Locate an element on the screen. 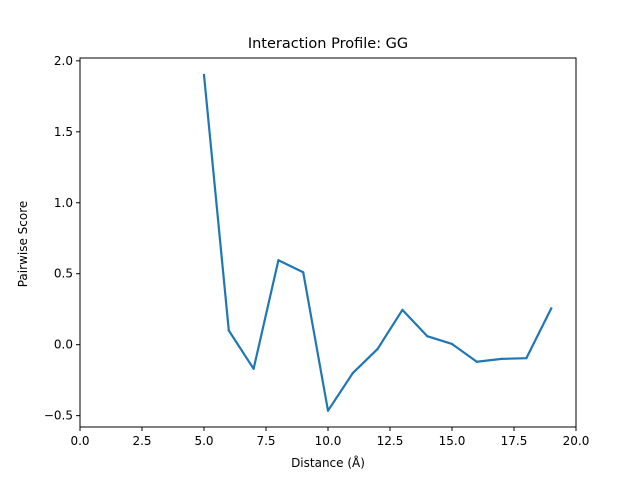  y-tick-label: −0.5 is located at coordinates (58, 416).